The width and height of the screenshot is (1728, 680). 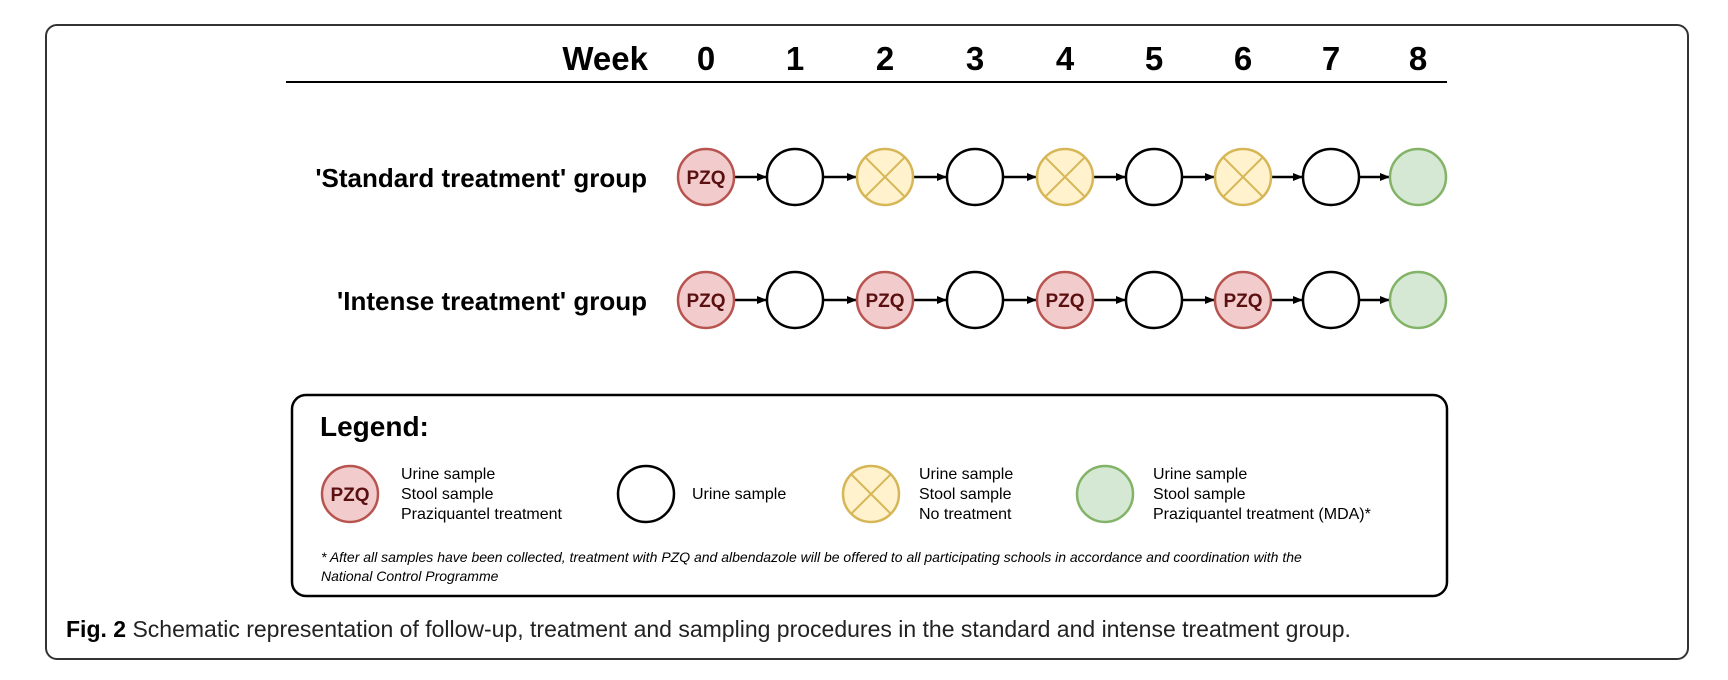 What do you see at coordinates (965, 514) in the screenshot?
I see `legend-no-treatment-text: No treatment` at bounding box center [965, 514].